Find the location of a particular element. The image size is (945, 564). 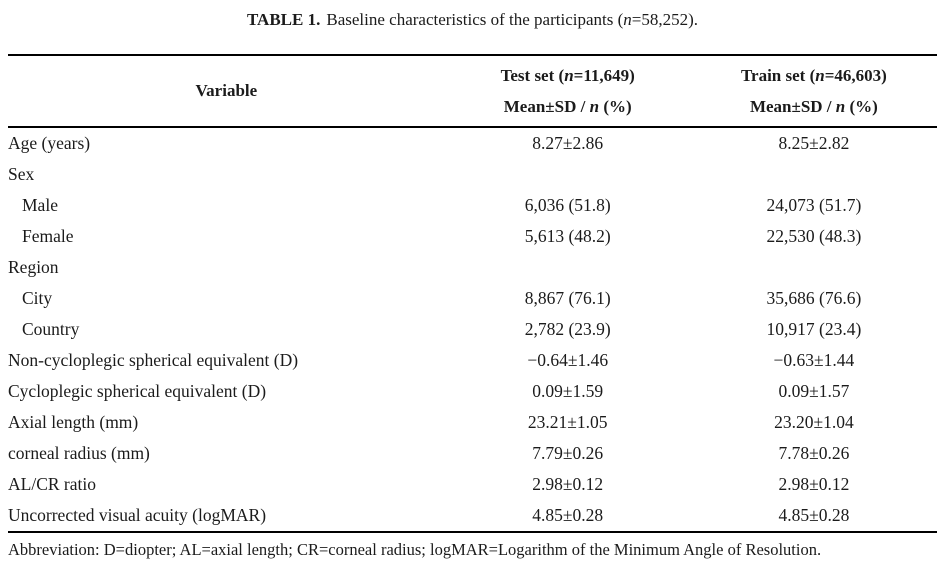

table-row: Female 5,613 (48.2) 22,530 (48.3) is located at coordinates (472, 236).